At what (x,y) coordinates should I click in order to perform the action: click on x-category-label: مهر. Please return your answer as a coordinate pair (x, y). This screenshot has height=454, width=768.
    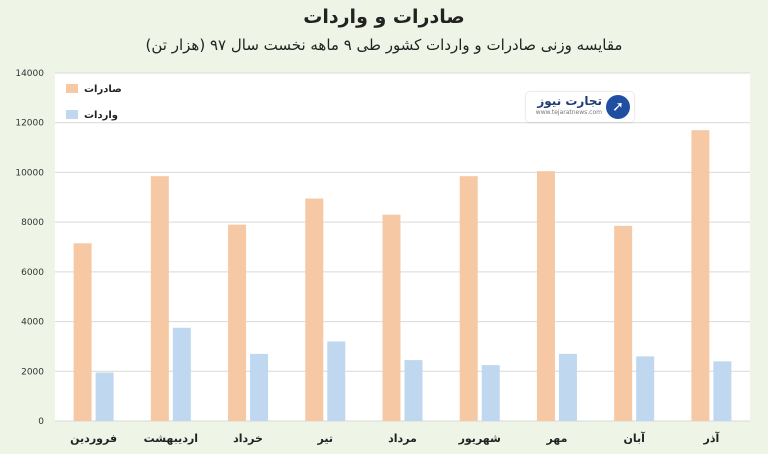
    Looking at the image, I should click on (556, 438).